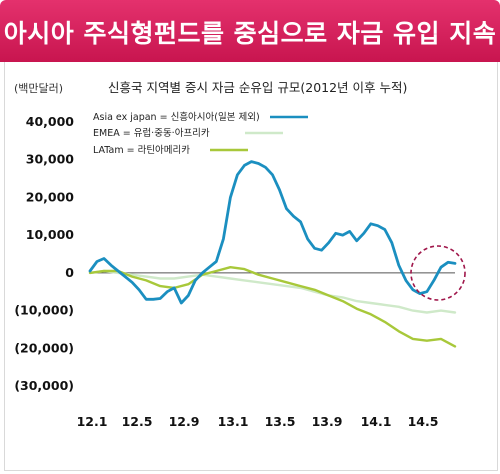  Describe the element at coordinates (50, 196) in the screenshot. I see `y-tick-label: 20,000` at that location.